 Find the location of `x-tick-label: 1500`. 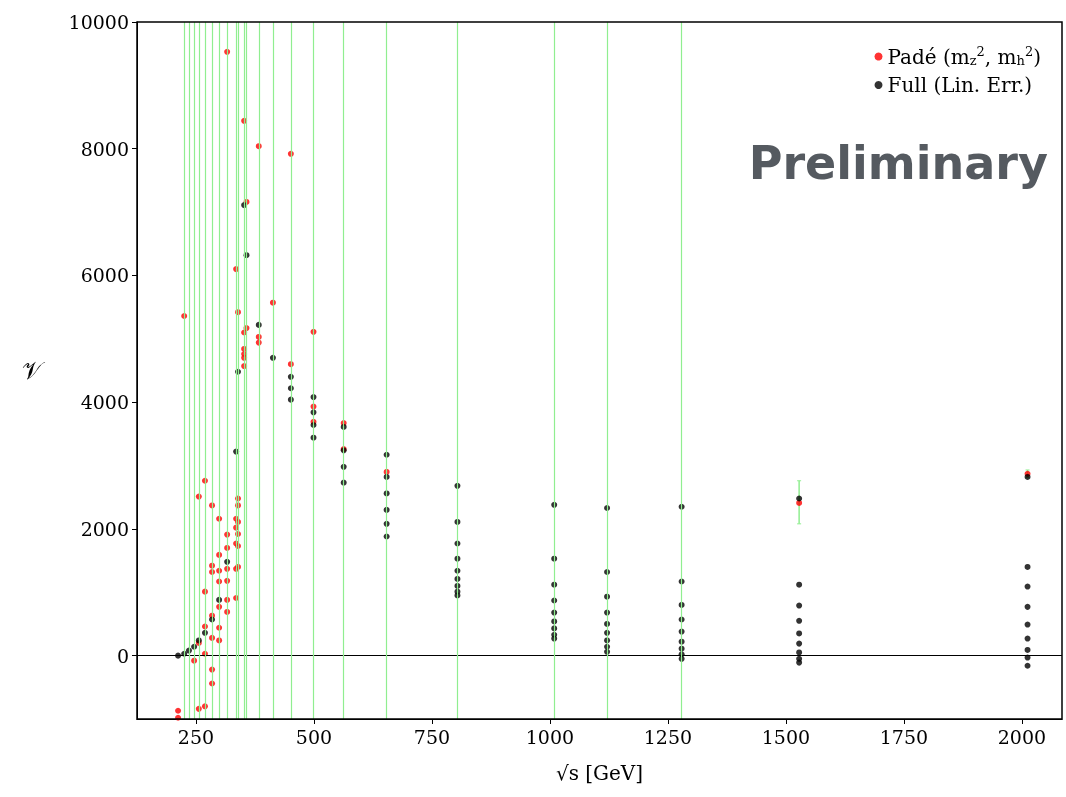

x-tick-label: 1500 is located at coordinates (786, 736).